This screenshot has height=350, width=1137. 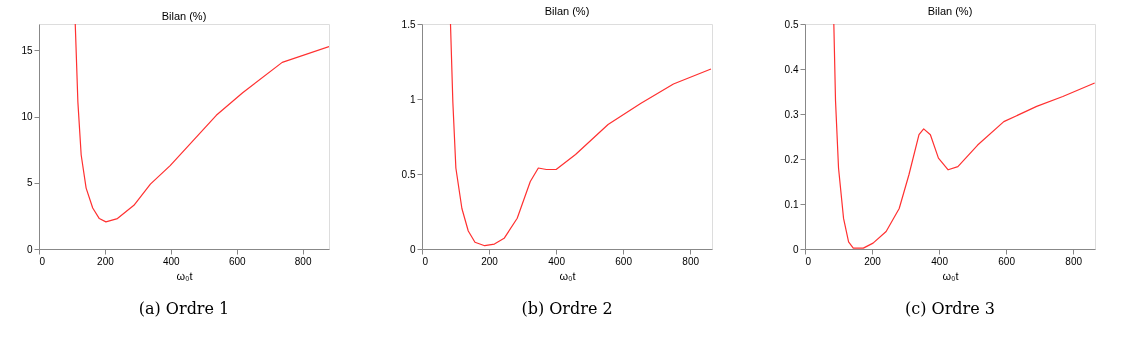 What do you see at coordinates (791, 114) in the screenshot?
I see `y-tick-label: 0.3` at bounding box center [791, 114].